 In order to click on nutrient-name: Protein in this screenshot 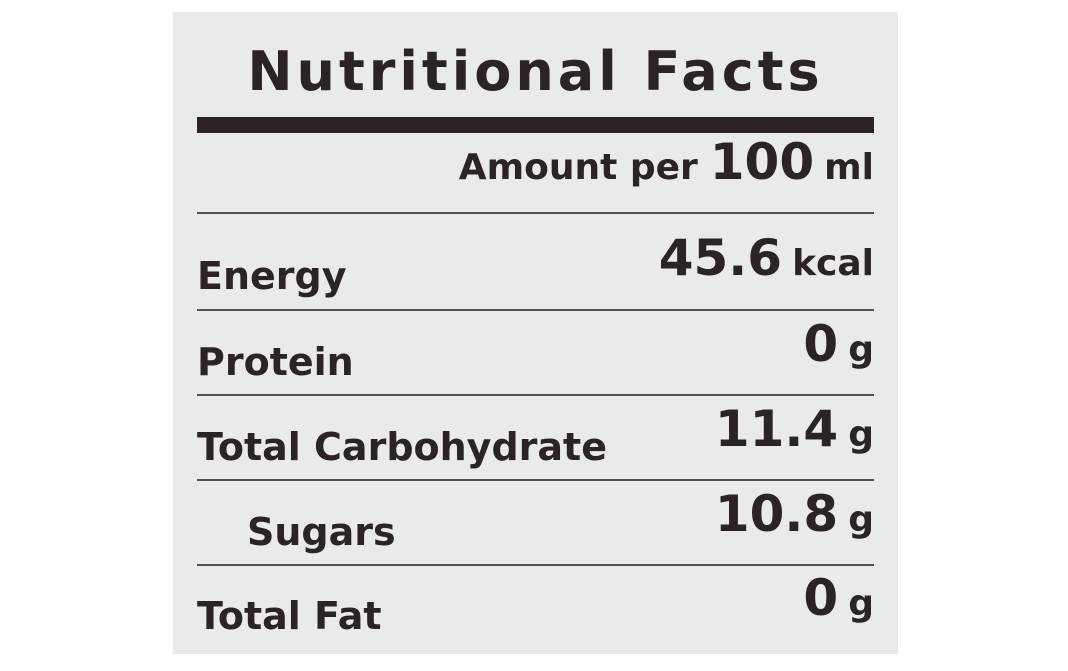, I will do `click(275, 362)`.